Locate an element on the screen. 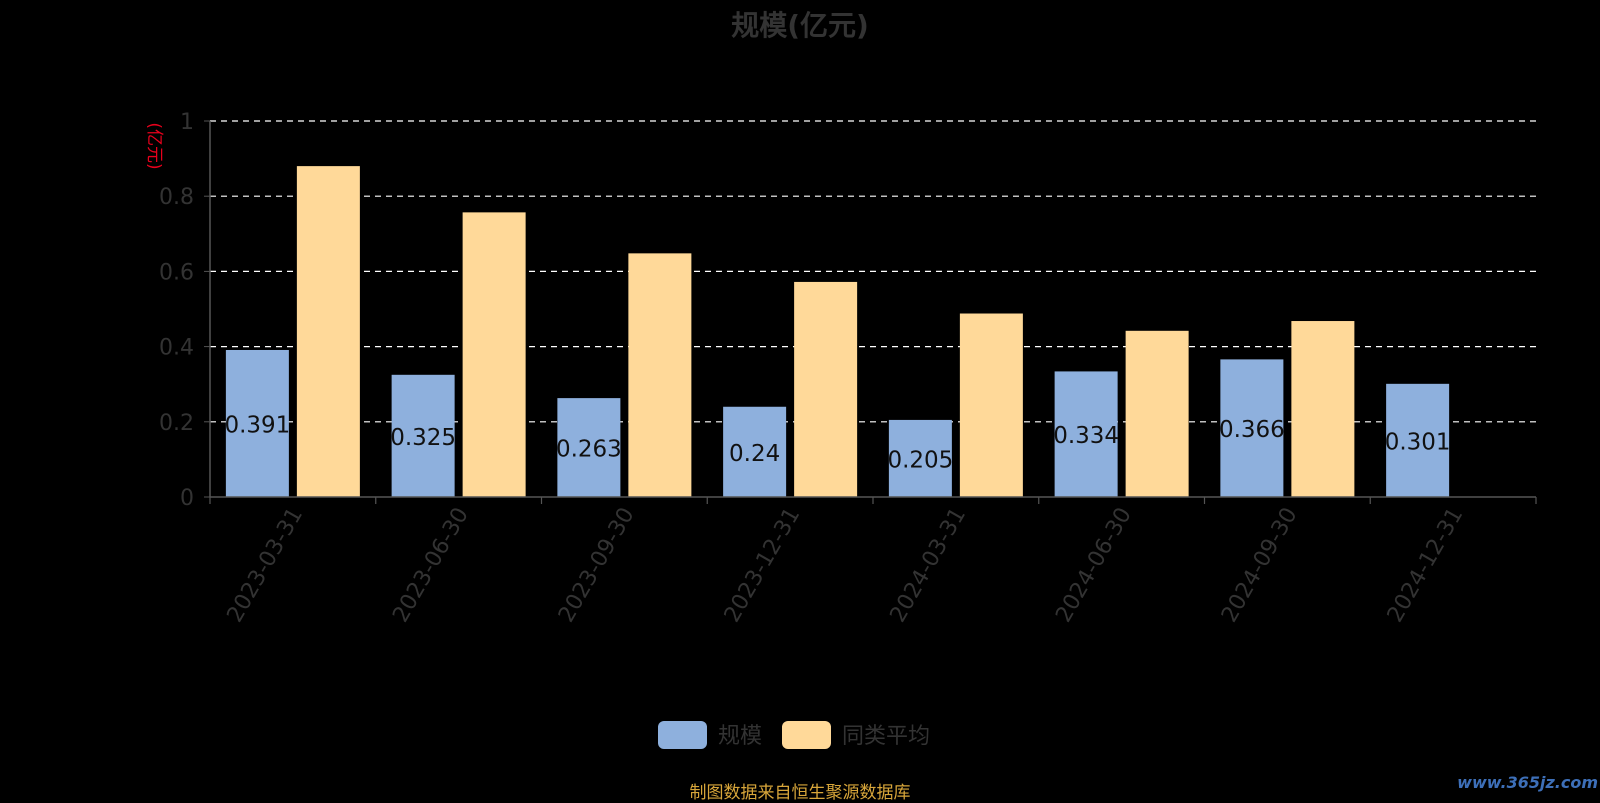 The width and height of the screenshot is (1600, 803). bar-data-label: 0.391 is located at coordinates (257, 425).